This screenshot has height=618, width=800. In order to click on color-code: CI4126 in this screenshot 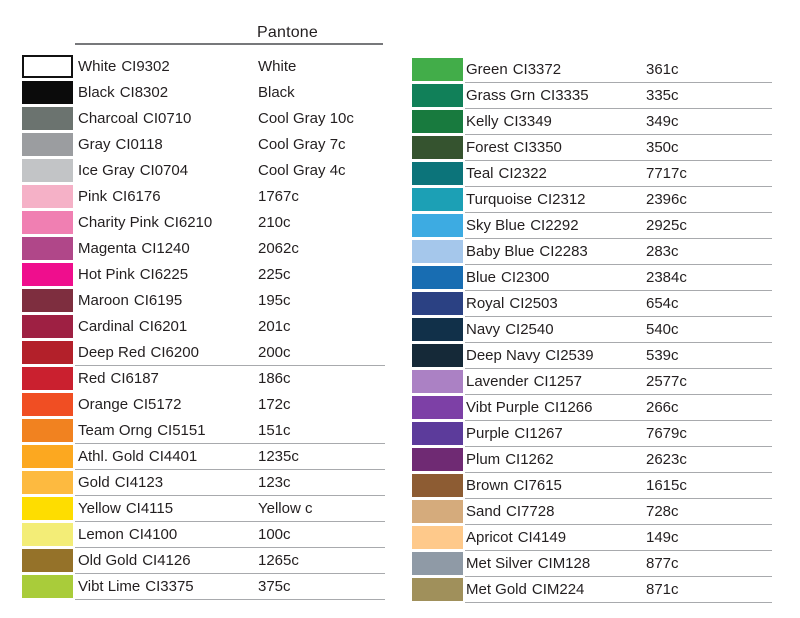, I will do `click(166, 560)`.